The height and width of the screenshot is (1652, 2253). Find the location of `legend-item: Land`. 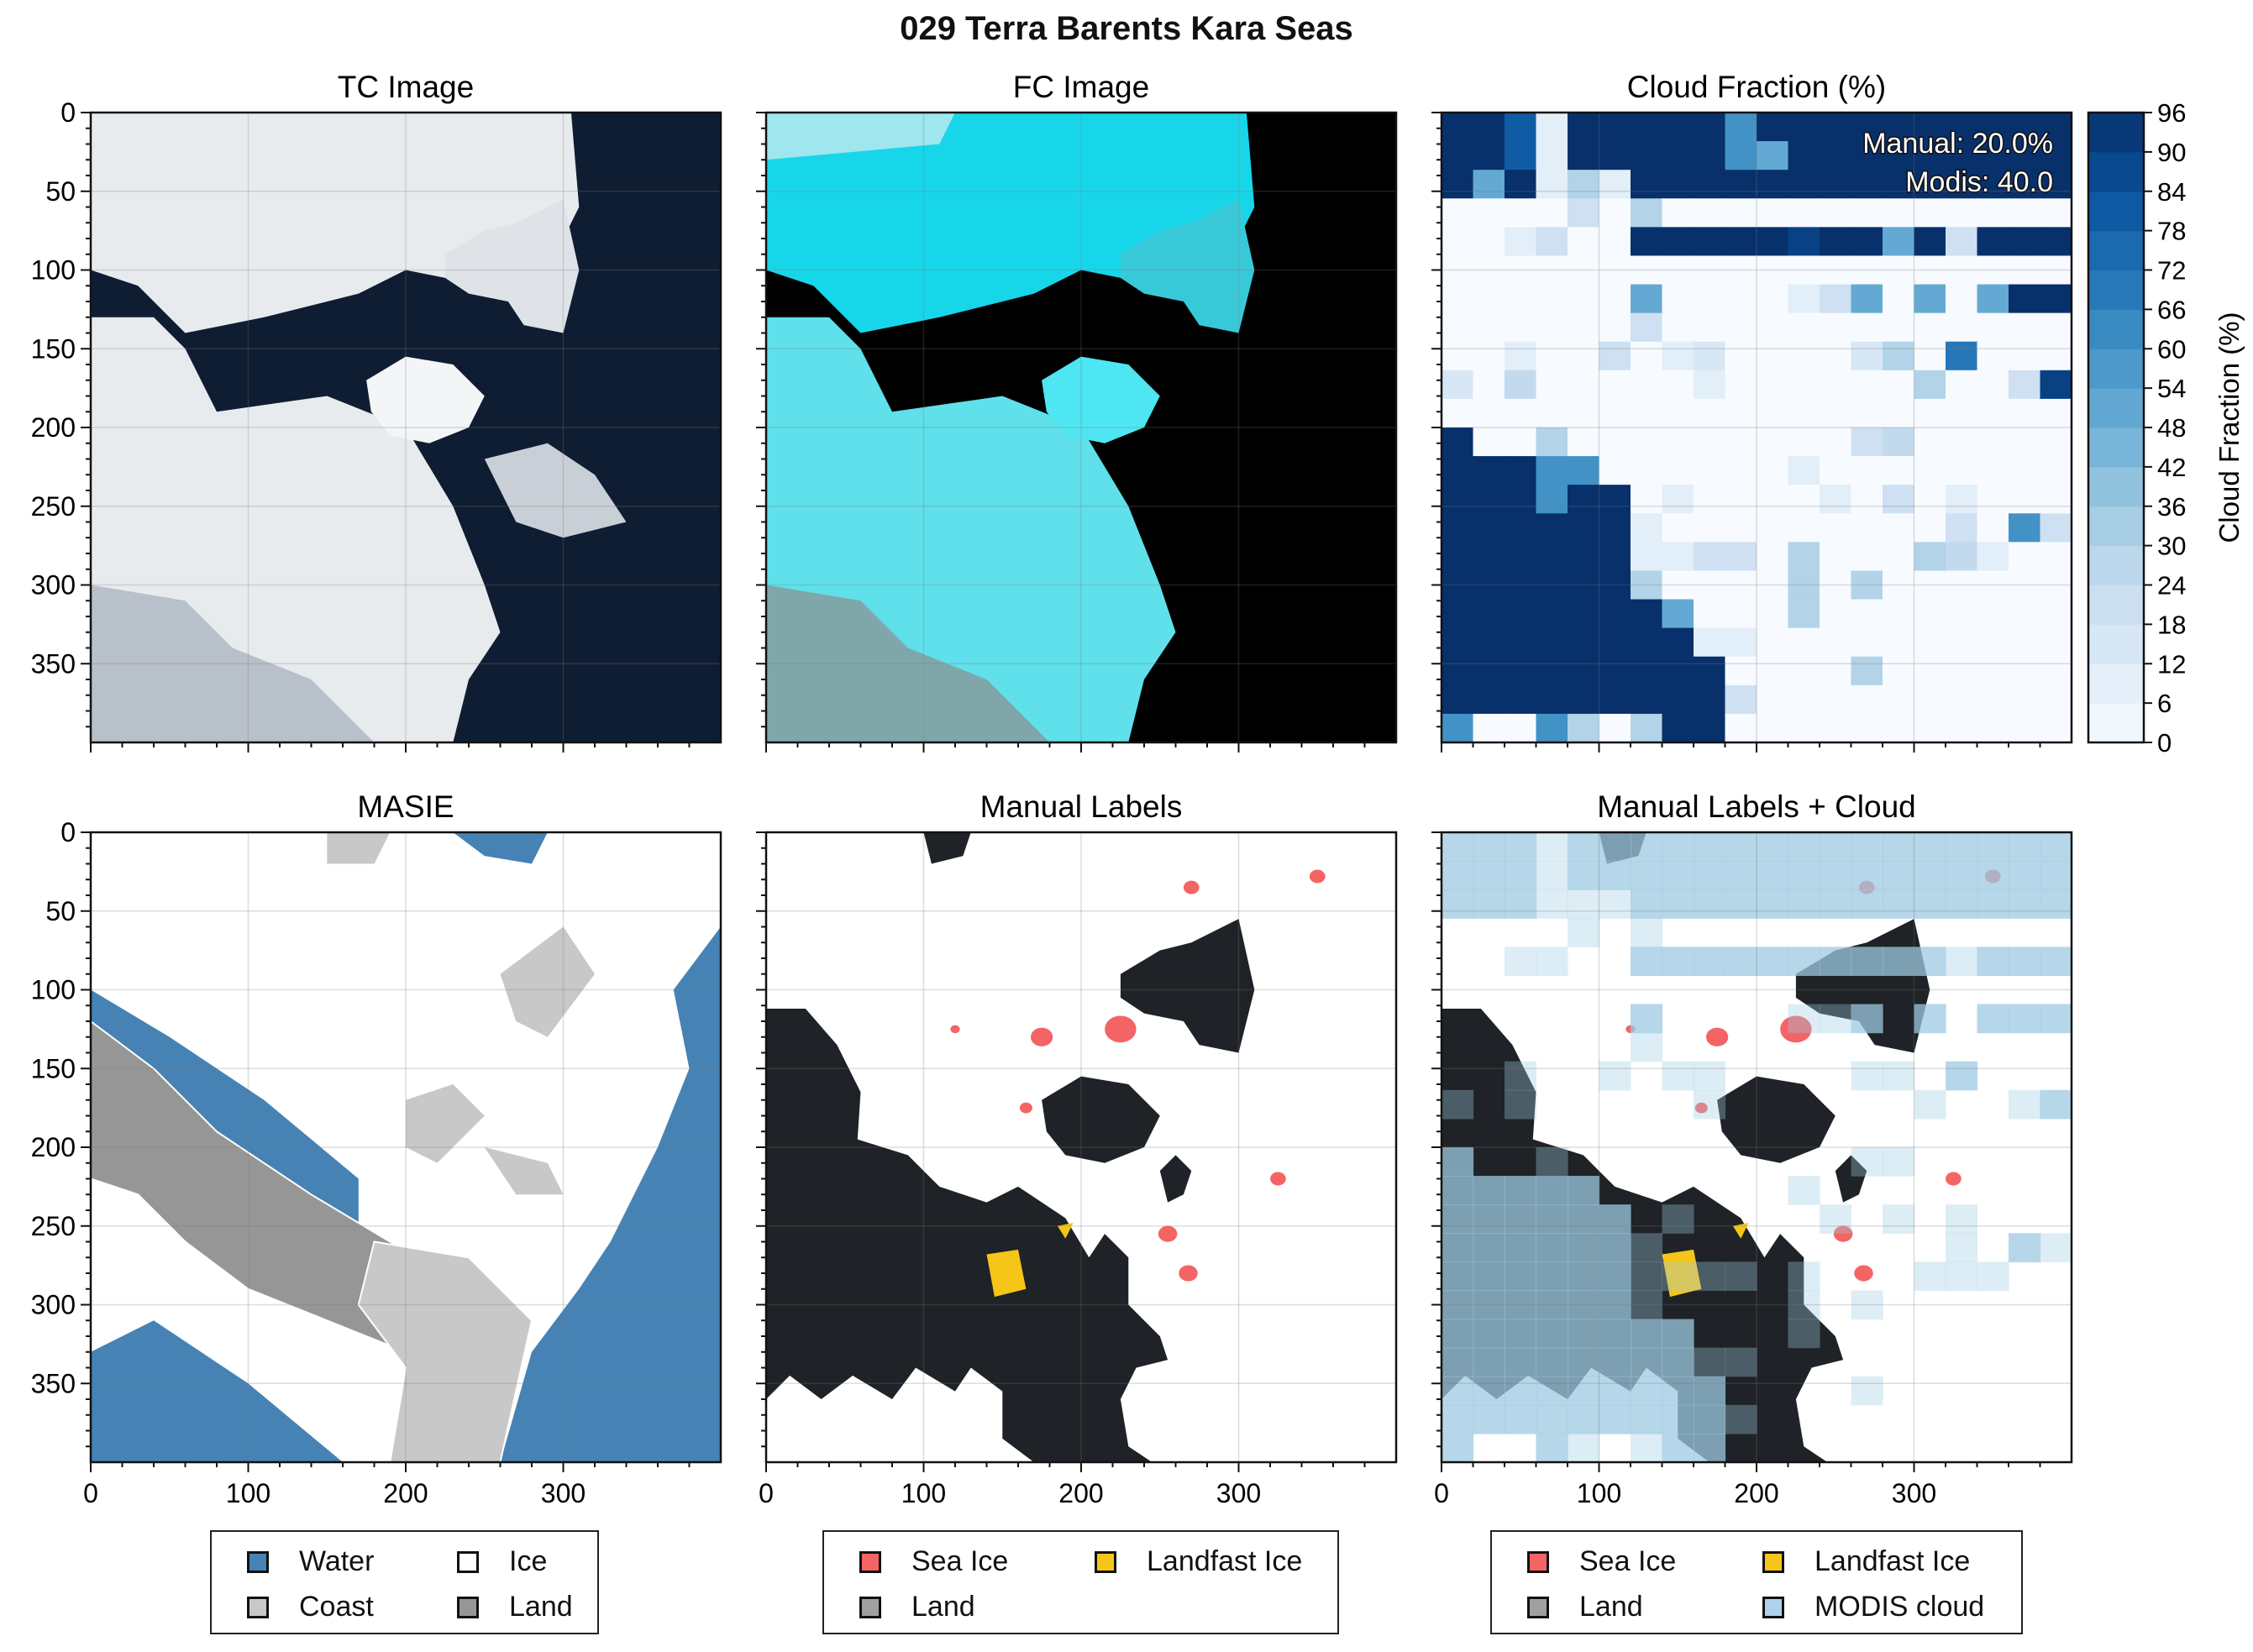

legend-item: Land is located at coordinates (1585, 1607).